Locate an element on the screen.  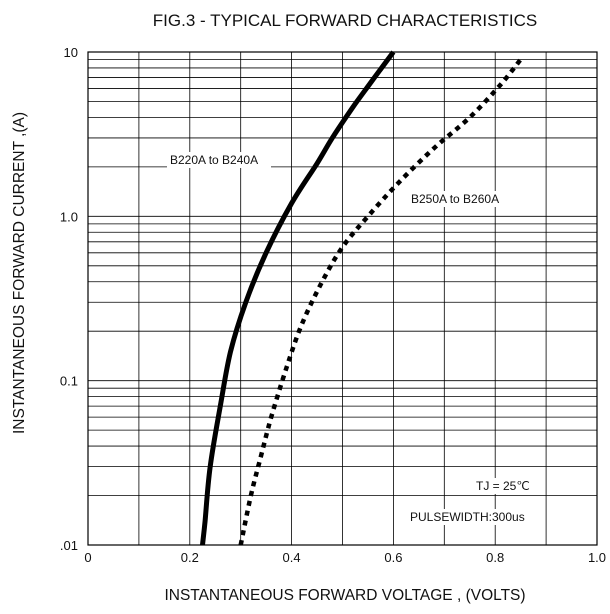
y-tick-label: 0.1 is located at coordinates (69, 381).